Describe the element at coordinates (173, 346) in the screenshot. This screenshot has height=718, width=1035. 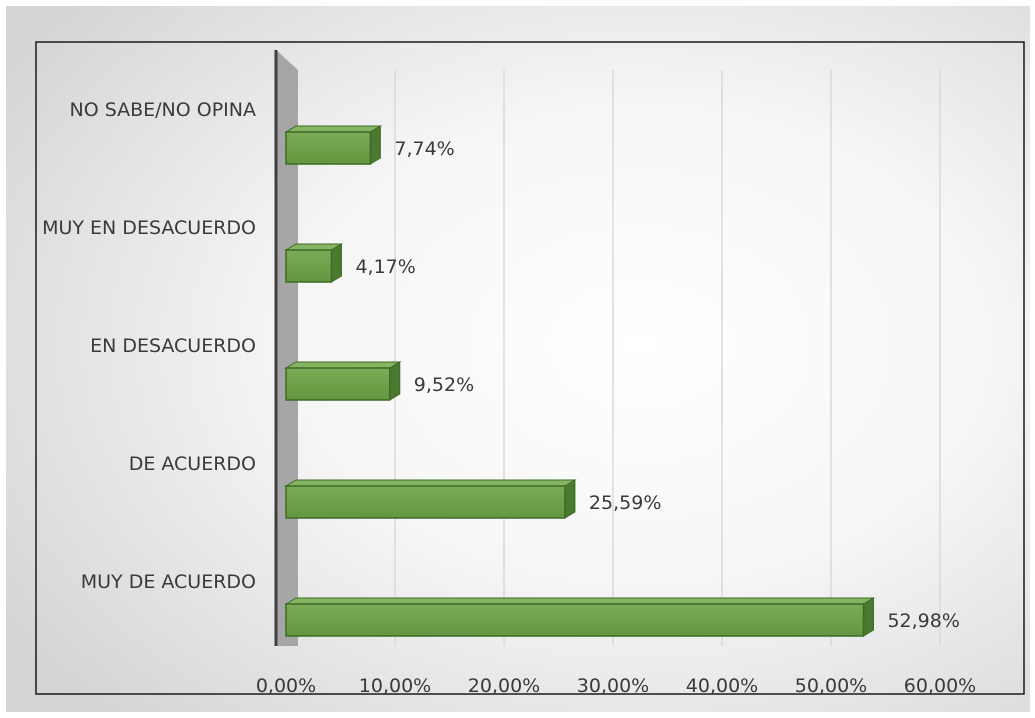
I see `category-label: EN DESACUERDO` at that location.